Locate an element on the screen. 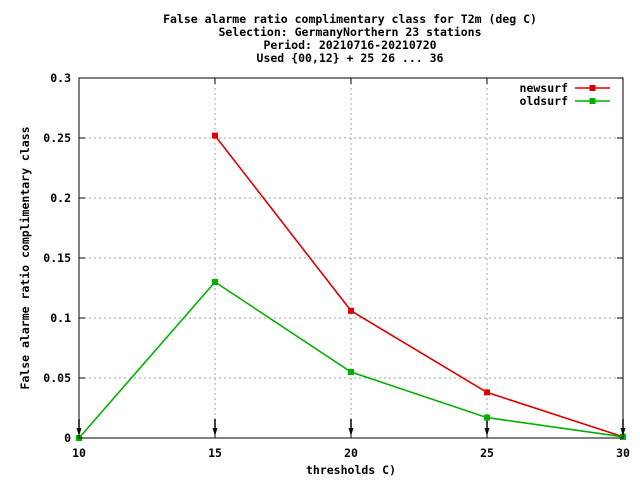 The width and height of the screenshot is (640, 480). y-axis-label: False alarme ratio complimentary class is located at coordinates (25, 257).